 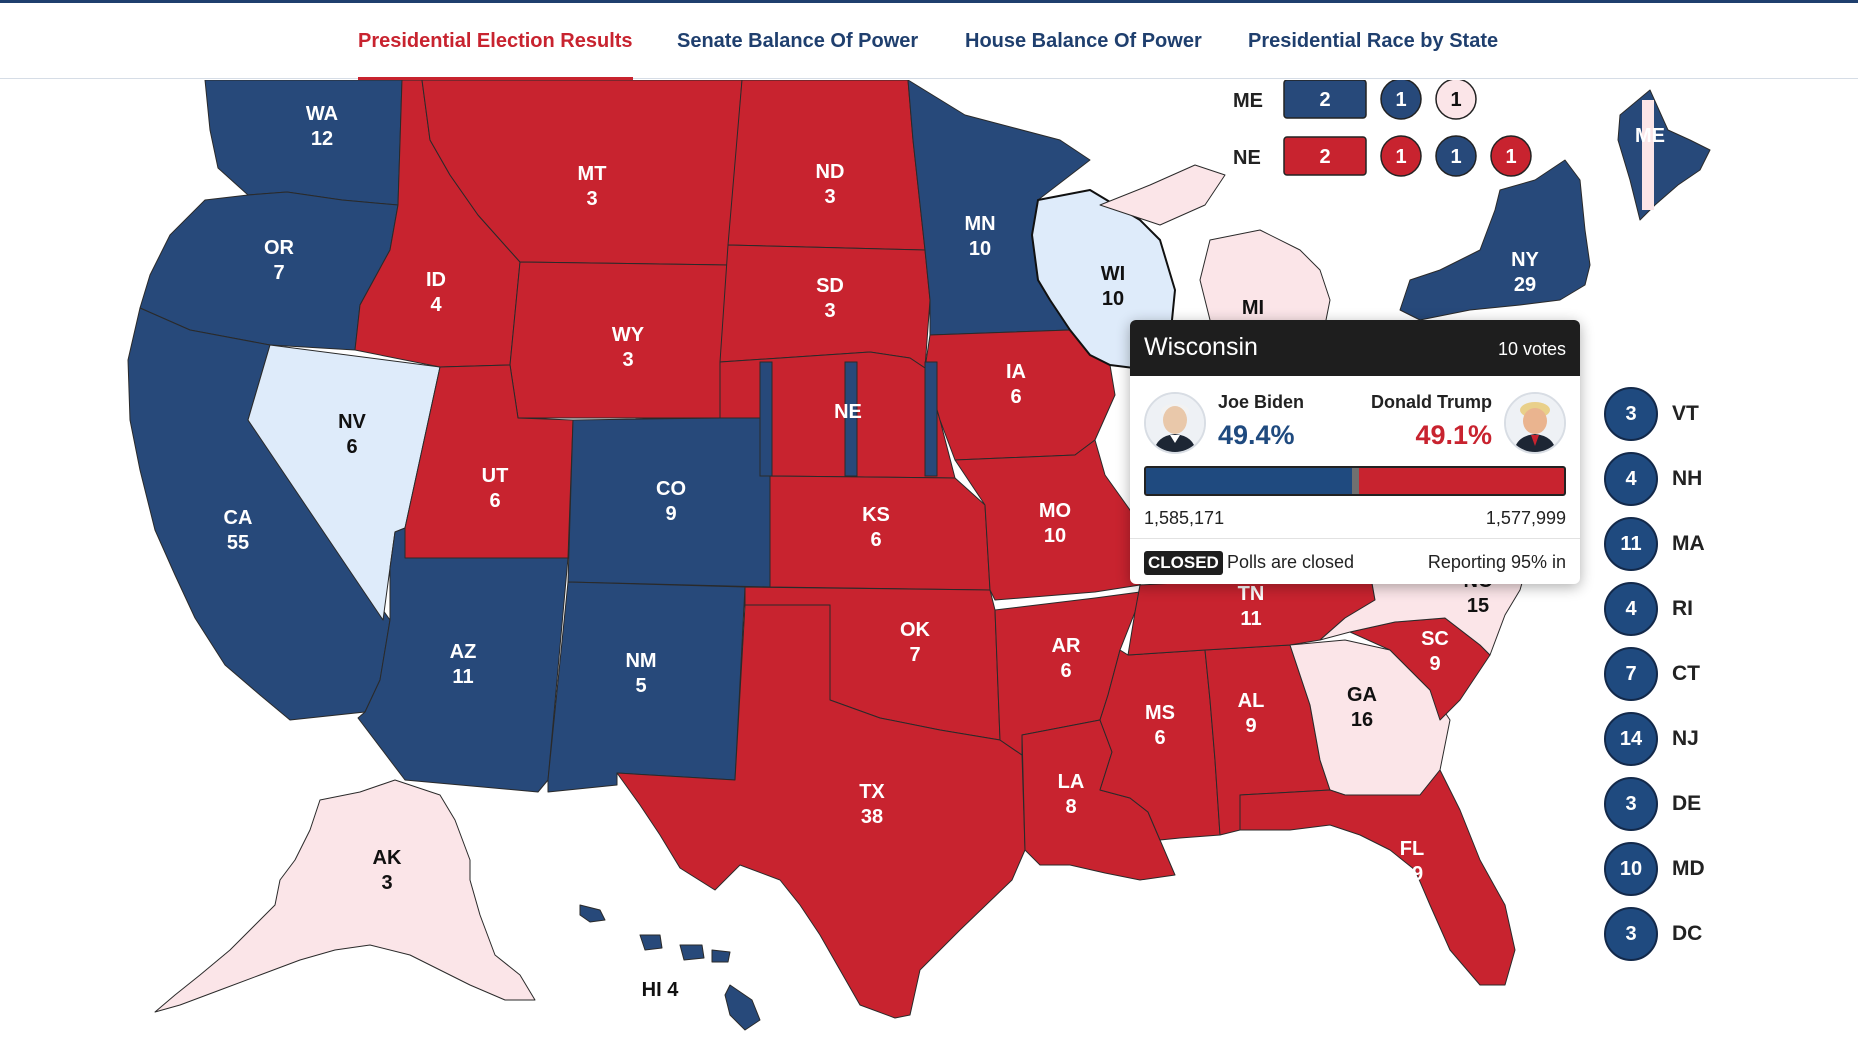 I want to click on state-label-mn: MN, so click(x=979, y=224).